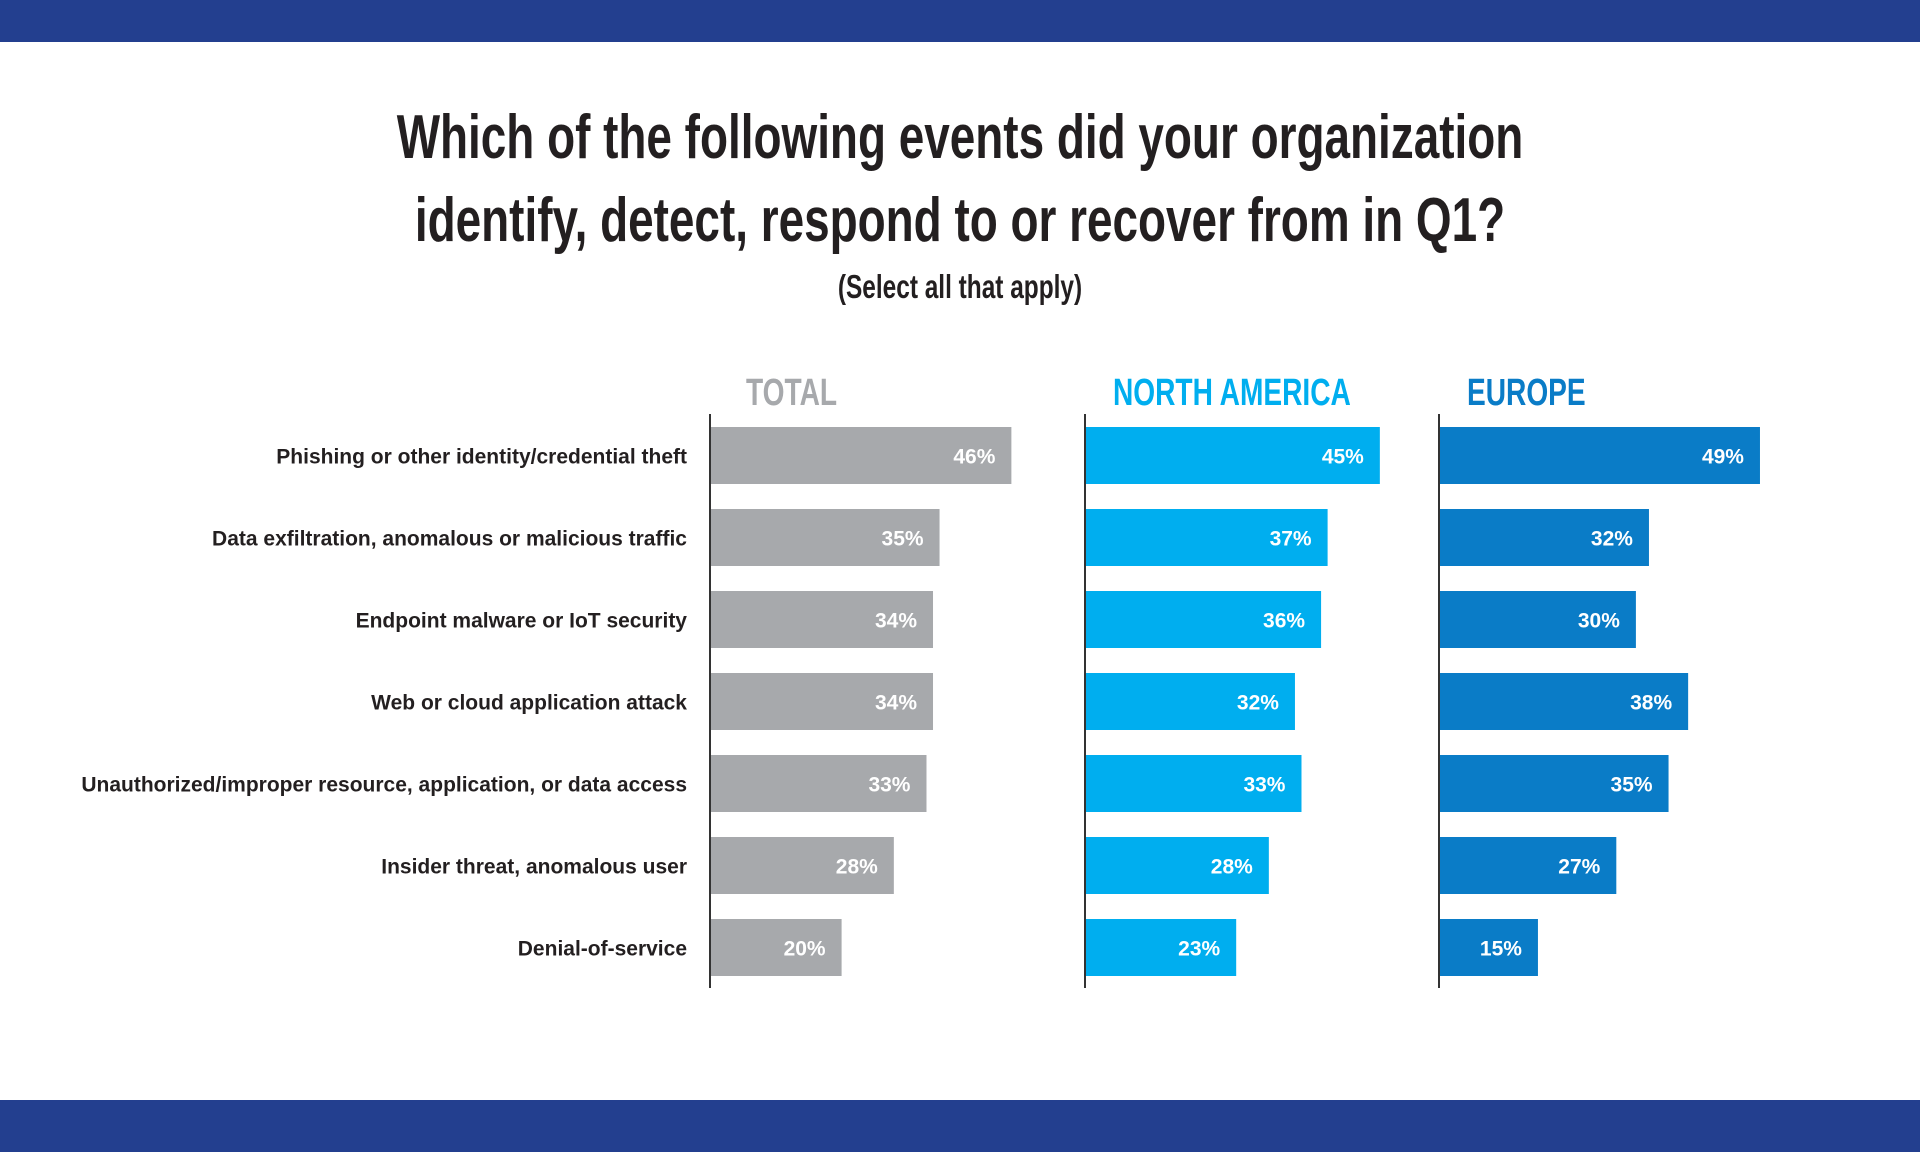 The width and height of the screenshot is (1920, 1152). Describe the element at coordinates (1526, 393) in the screenshot. I see `series-header: EUROPE` at that location.